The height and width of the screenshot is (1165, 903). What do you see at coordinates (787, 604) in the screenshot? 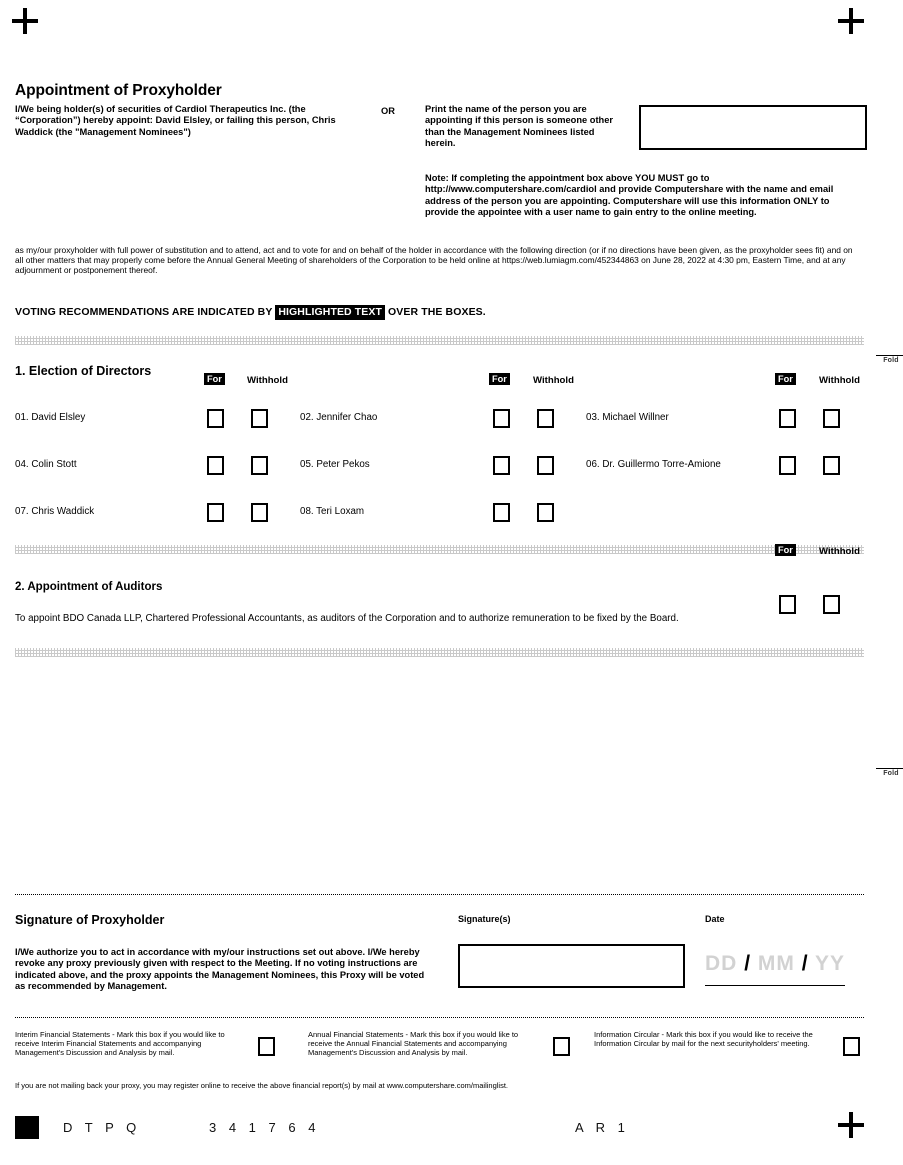
I see `item2-for-checkbox` at bounding box center [787, 604].